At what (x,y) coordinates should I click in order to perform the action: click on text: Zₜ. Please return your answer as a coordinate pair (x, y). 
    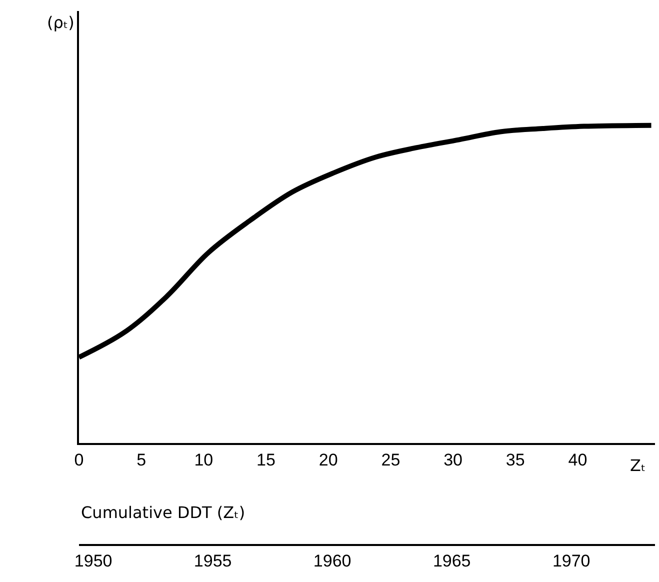
    Looking at the image, I should click on (638, 465).